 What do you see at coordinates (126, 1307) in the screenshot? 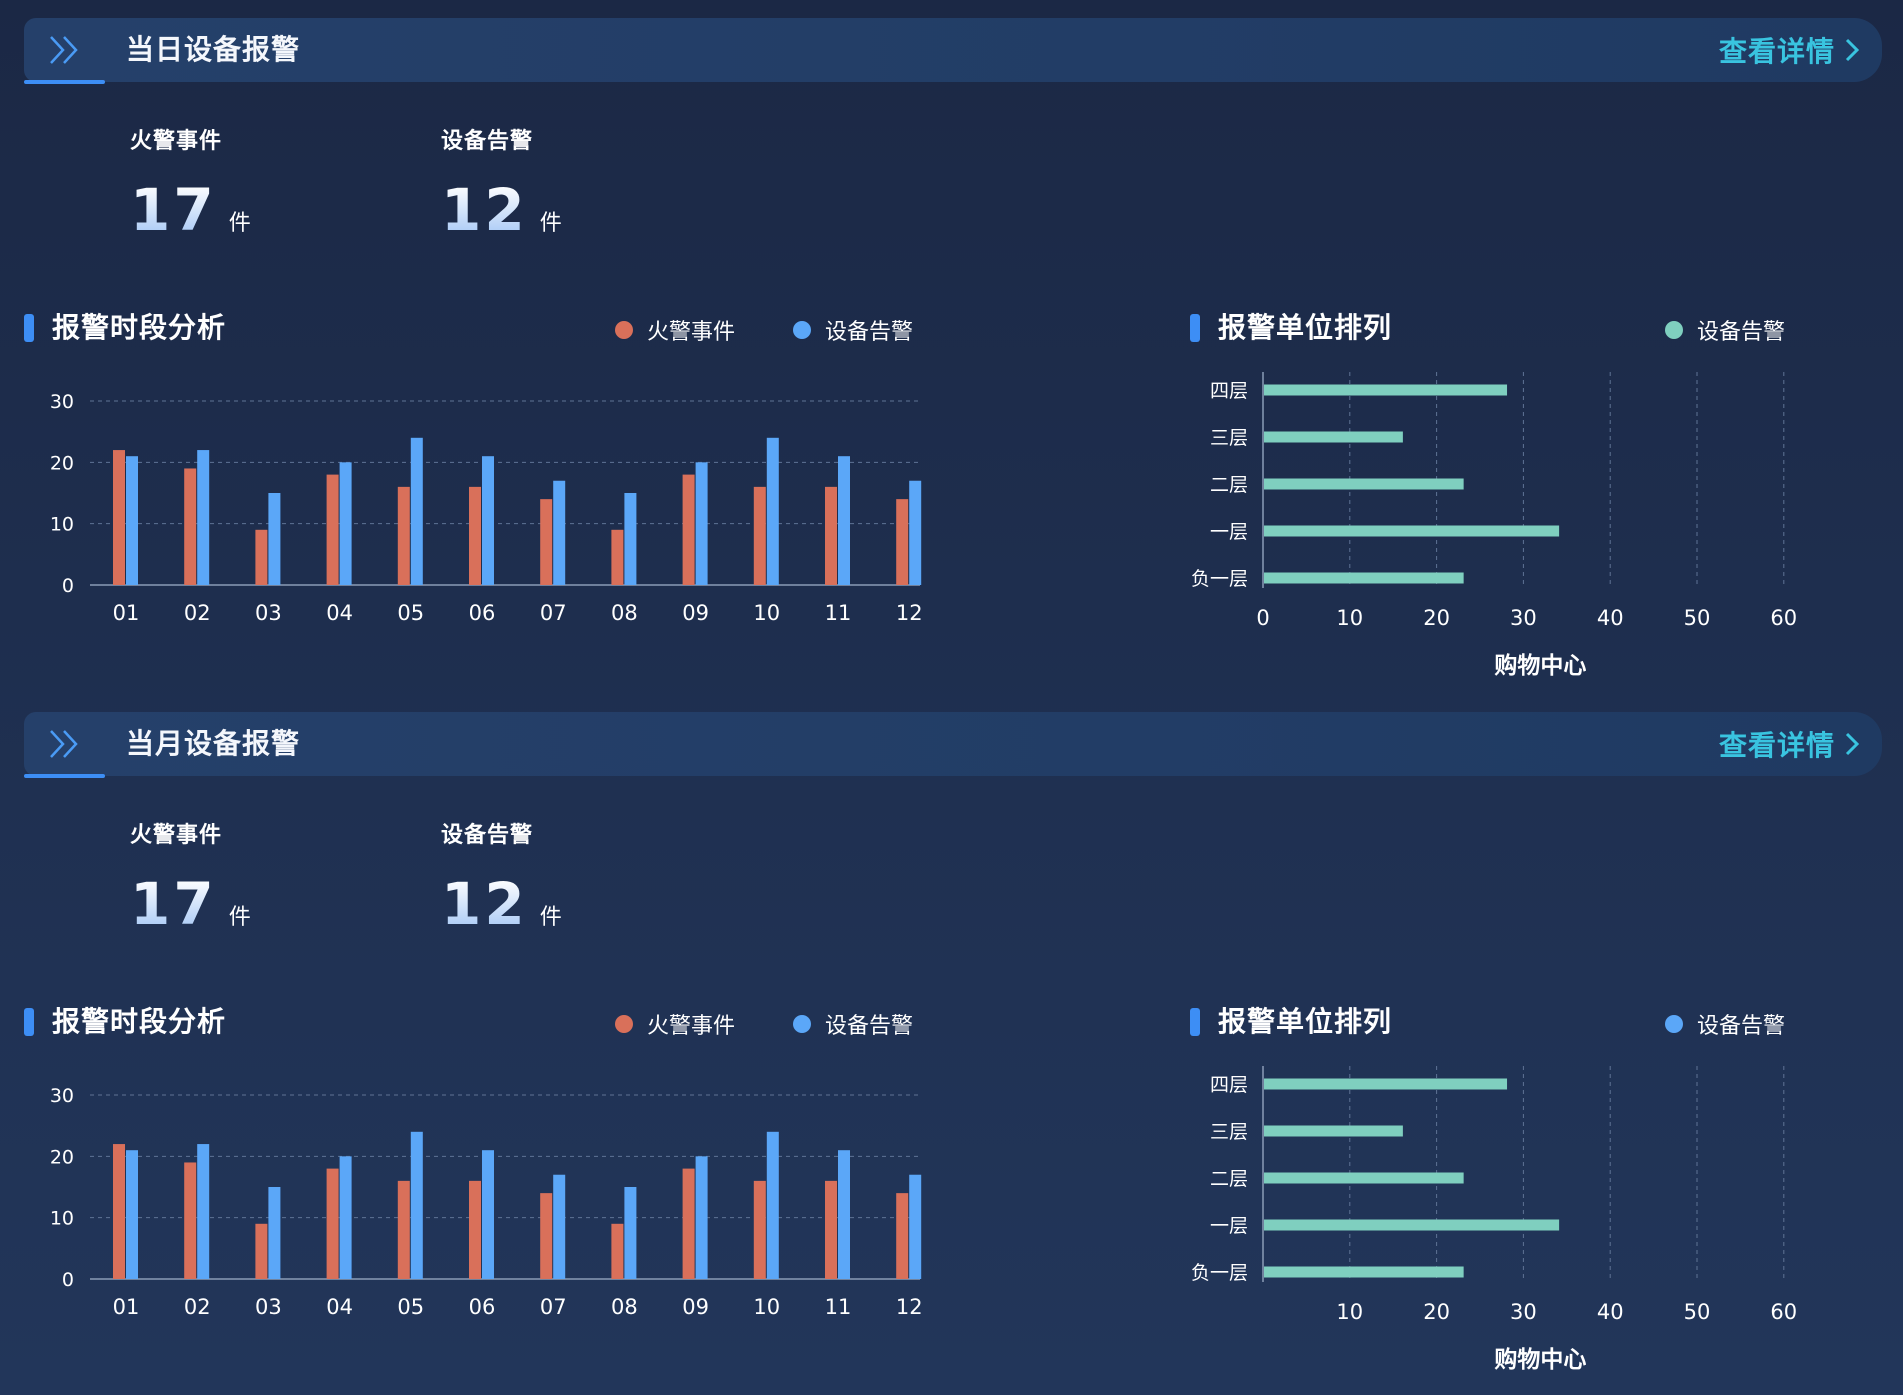
I see `x-tick-label: 01` at bounding box center [126, 1307].